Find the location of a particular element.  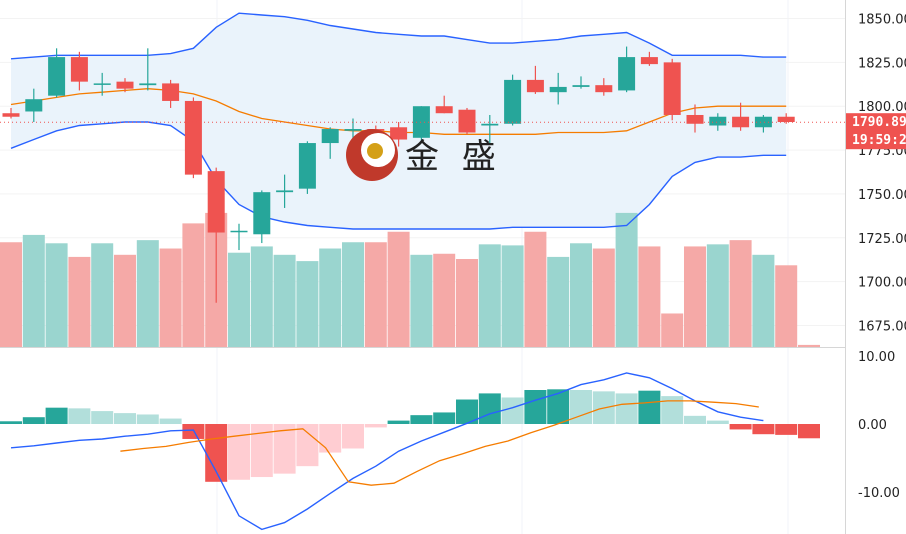

price-tick-label: 1825.00 is located at coordinates (882, 63).